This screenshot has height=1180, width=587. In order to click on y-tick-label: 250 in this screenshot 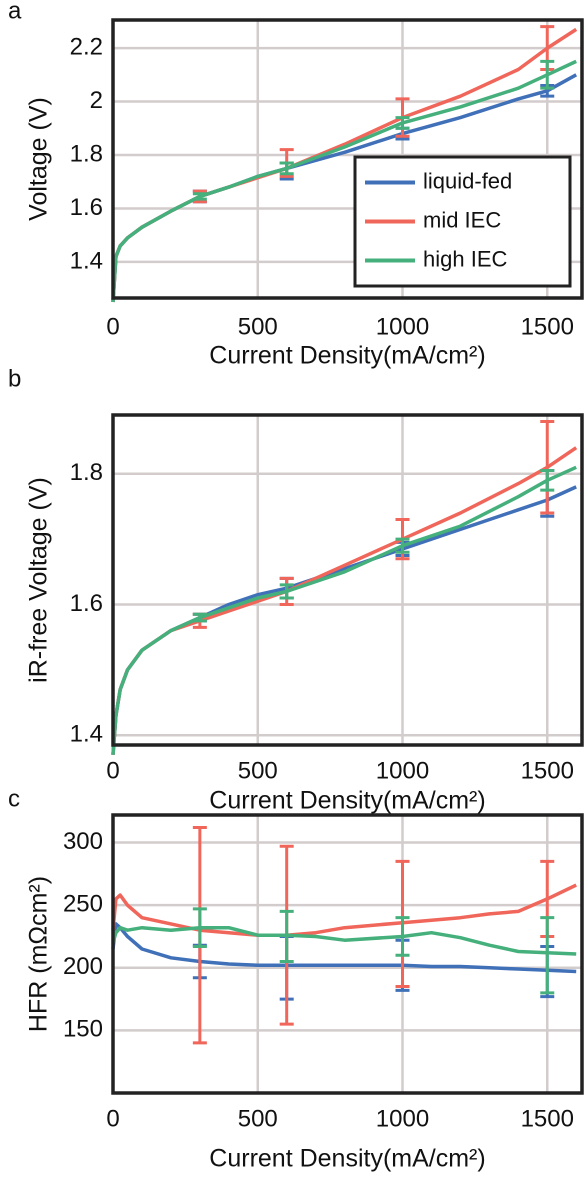, I will do `click(83, 904)`.